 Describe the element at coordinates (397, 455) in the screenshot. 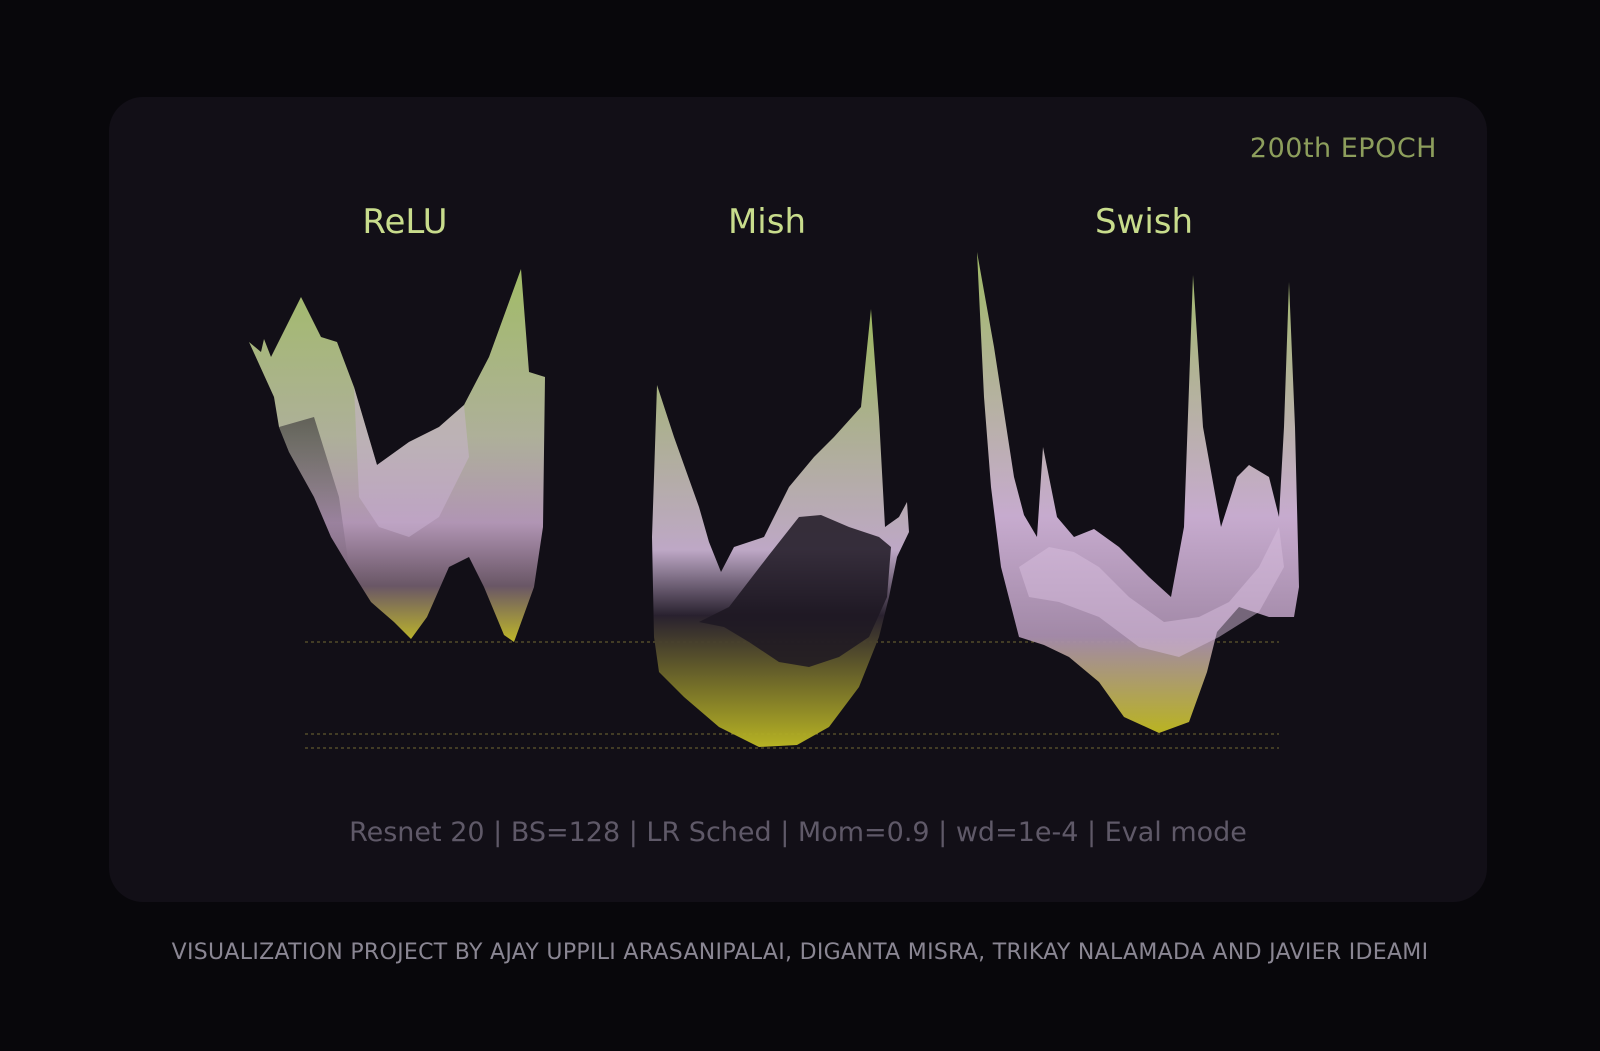

I see `relu-surface` at that location.